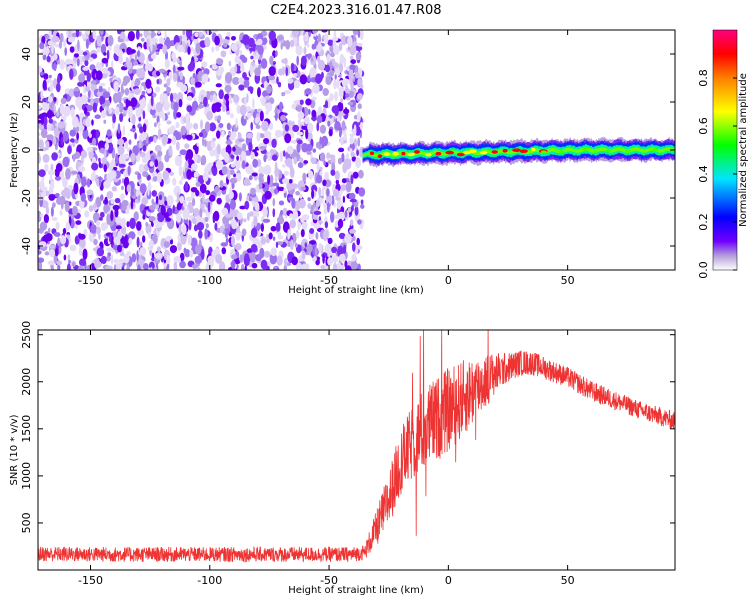  What do you see at coordinates (26, 54) in the screenshot?
I see `spectrogram-ytick-label: 40` at bounding box center [26, 54].